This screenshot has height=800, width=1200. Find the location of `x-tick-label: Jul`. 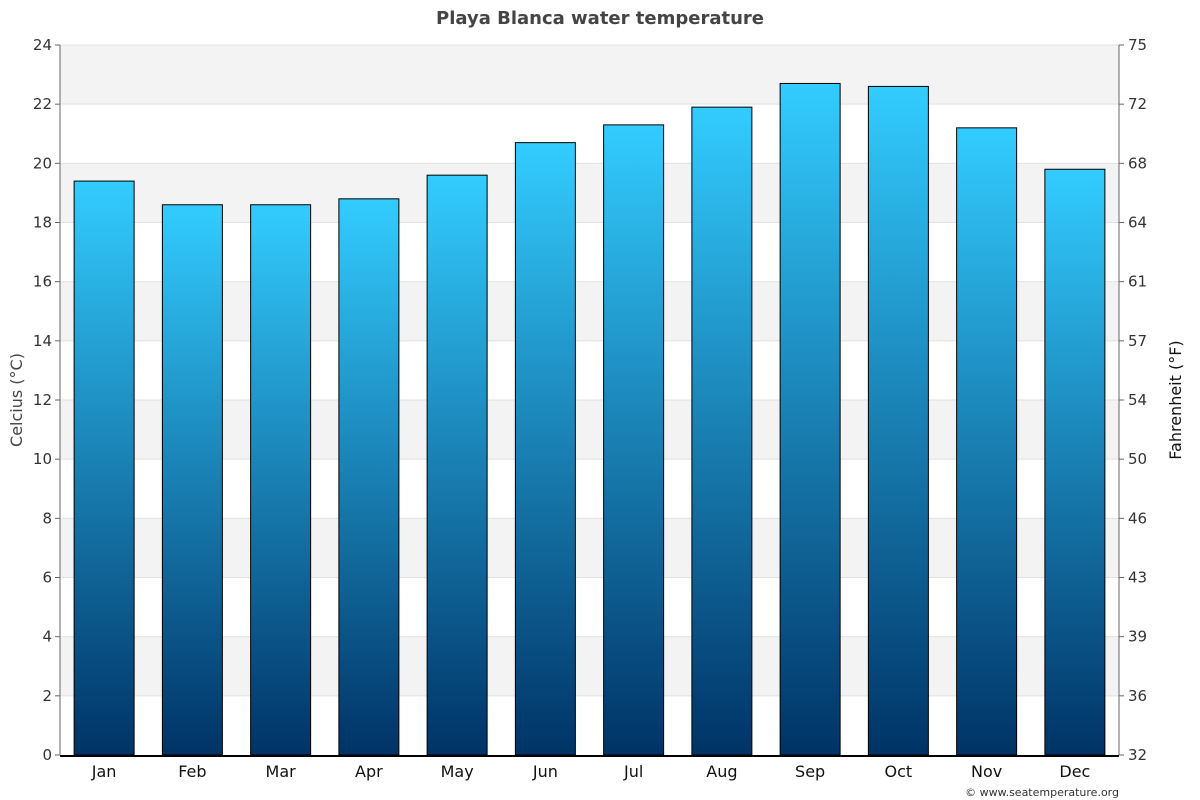

x-tick-label: Jul is located at coordinates (633, 771).